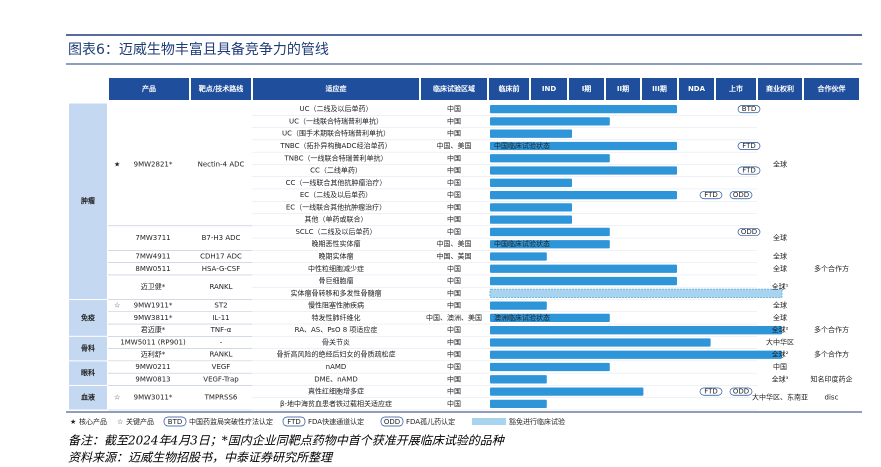  I want to click on header-label: NDA, so click(697, 89).